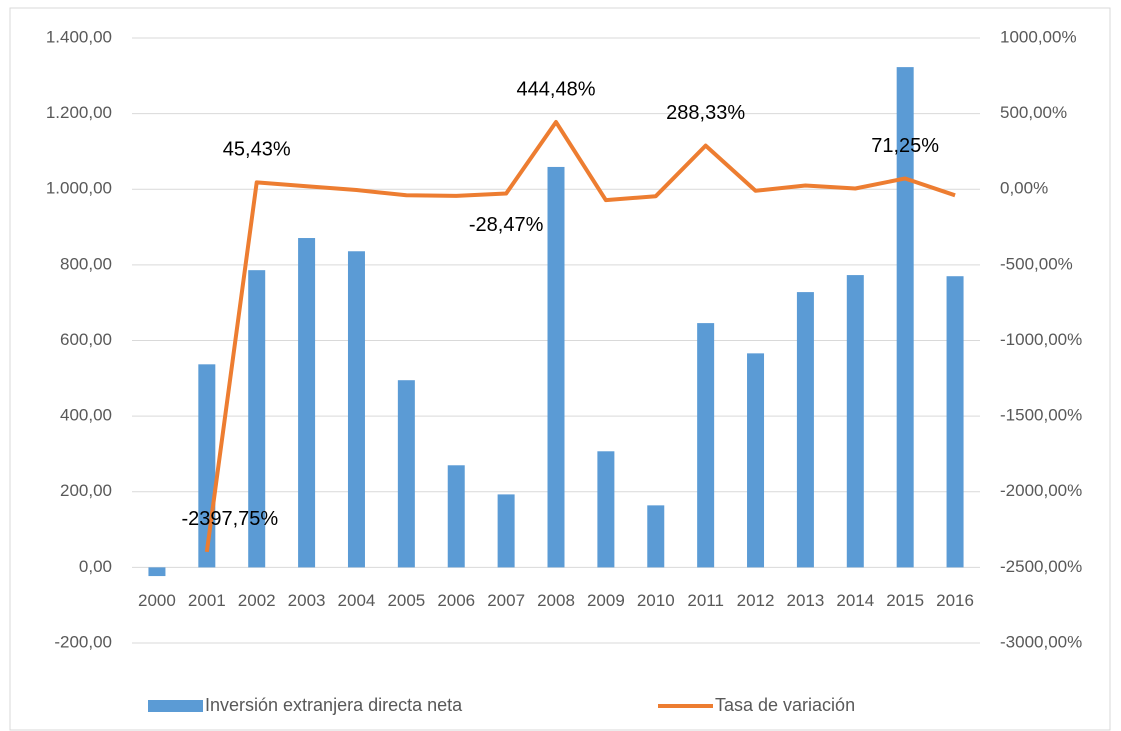 This screenshot has width=1121, height=731. What do you see at coordinates (705, 600) in the screenshot?
I see `x-tick-label: 2011` at bounding box center [705, 600].